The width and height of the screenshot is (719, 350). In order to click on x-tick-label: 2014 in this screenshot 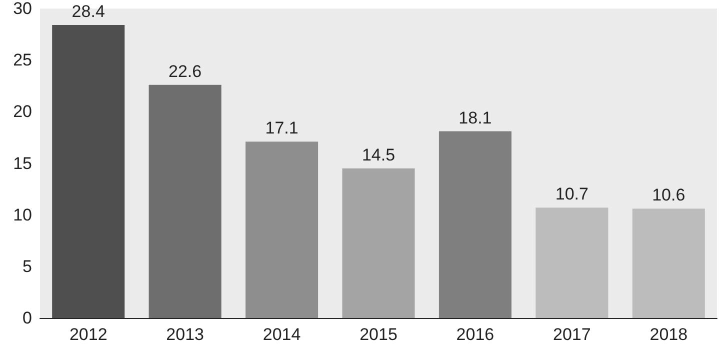, I will do `click(281, 334)`.